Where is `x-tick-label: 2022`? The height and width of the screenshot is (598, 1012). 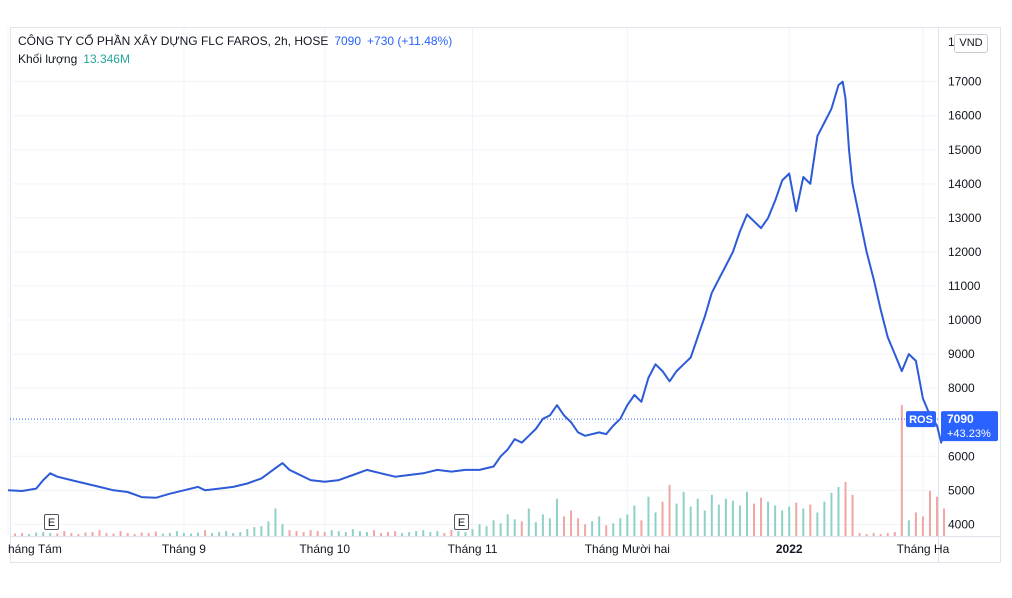 x-tick-label: 2022 is located at coordinates (789, 549).